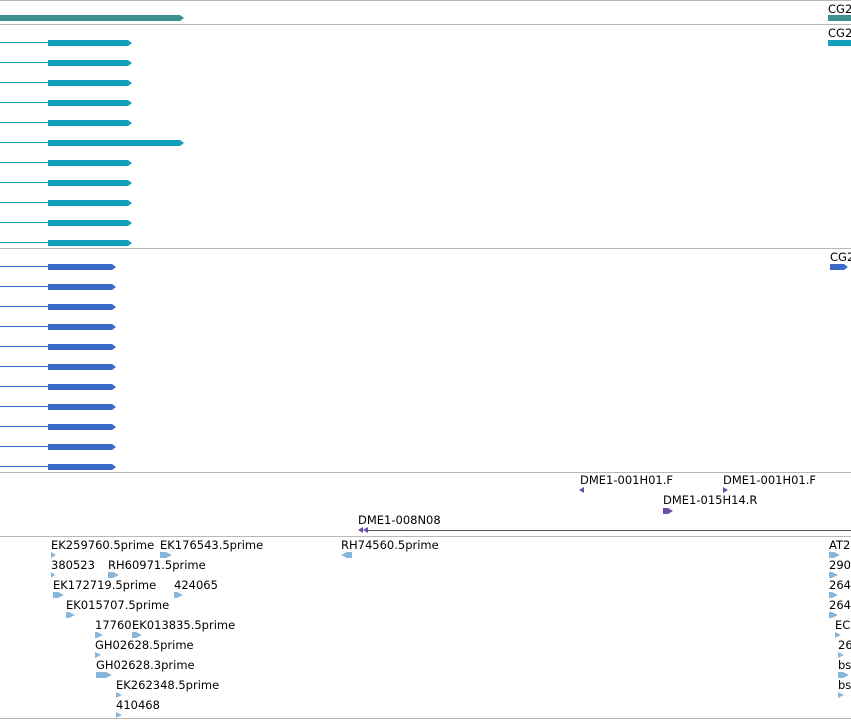 This screenshot has width=851, height=720. I want to click on est-label: 424065, so click(196, 585).